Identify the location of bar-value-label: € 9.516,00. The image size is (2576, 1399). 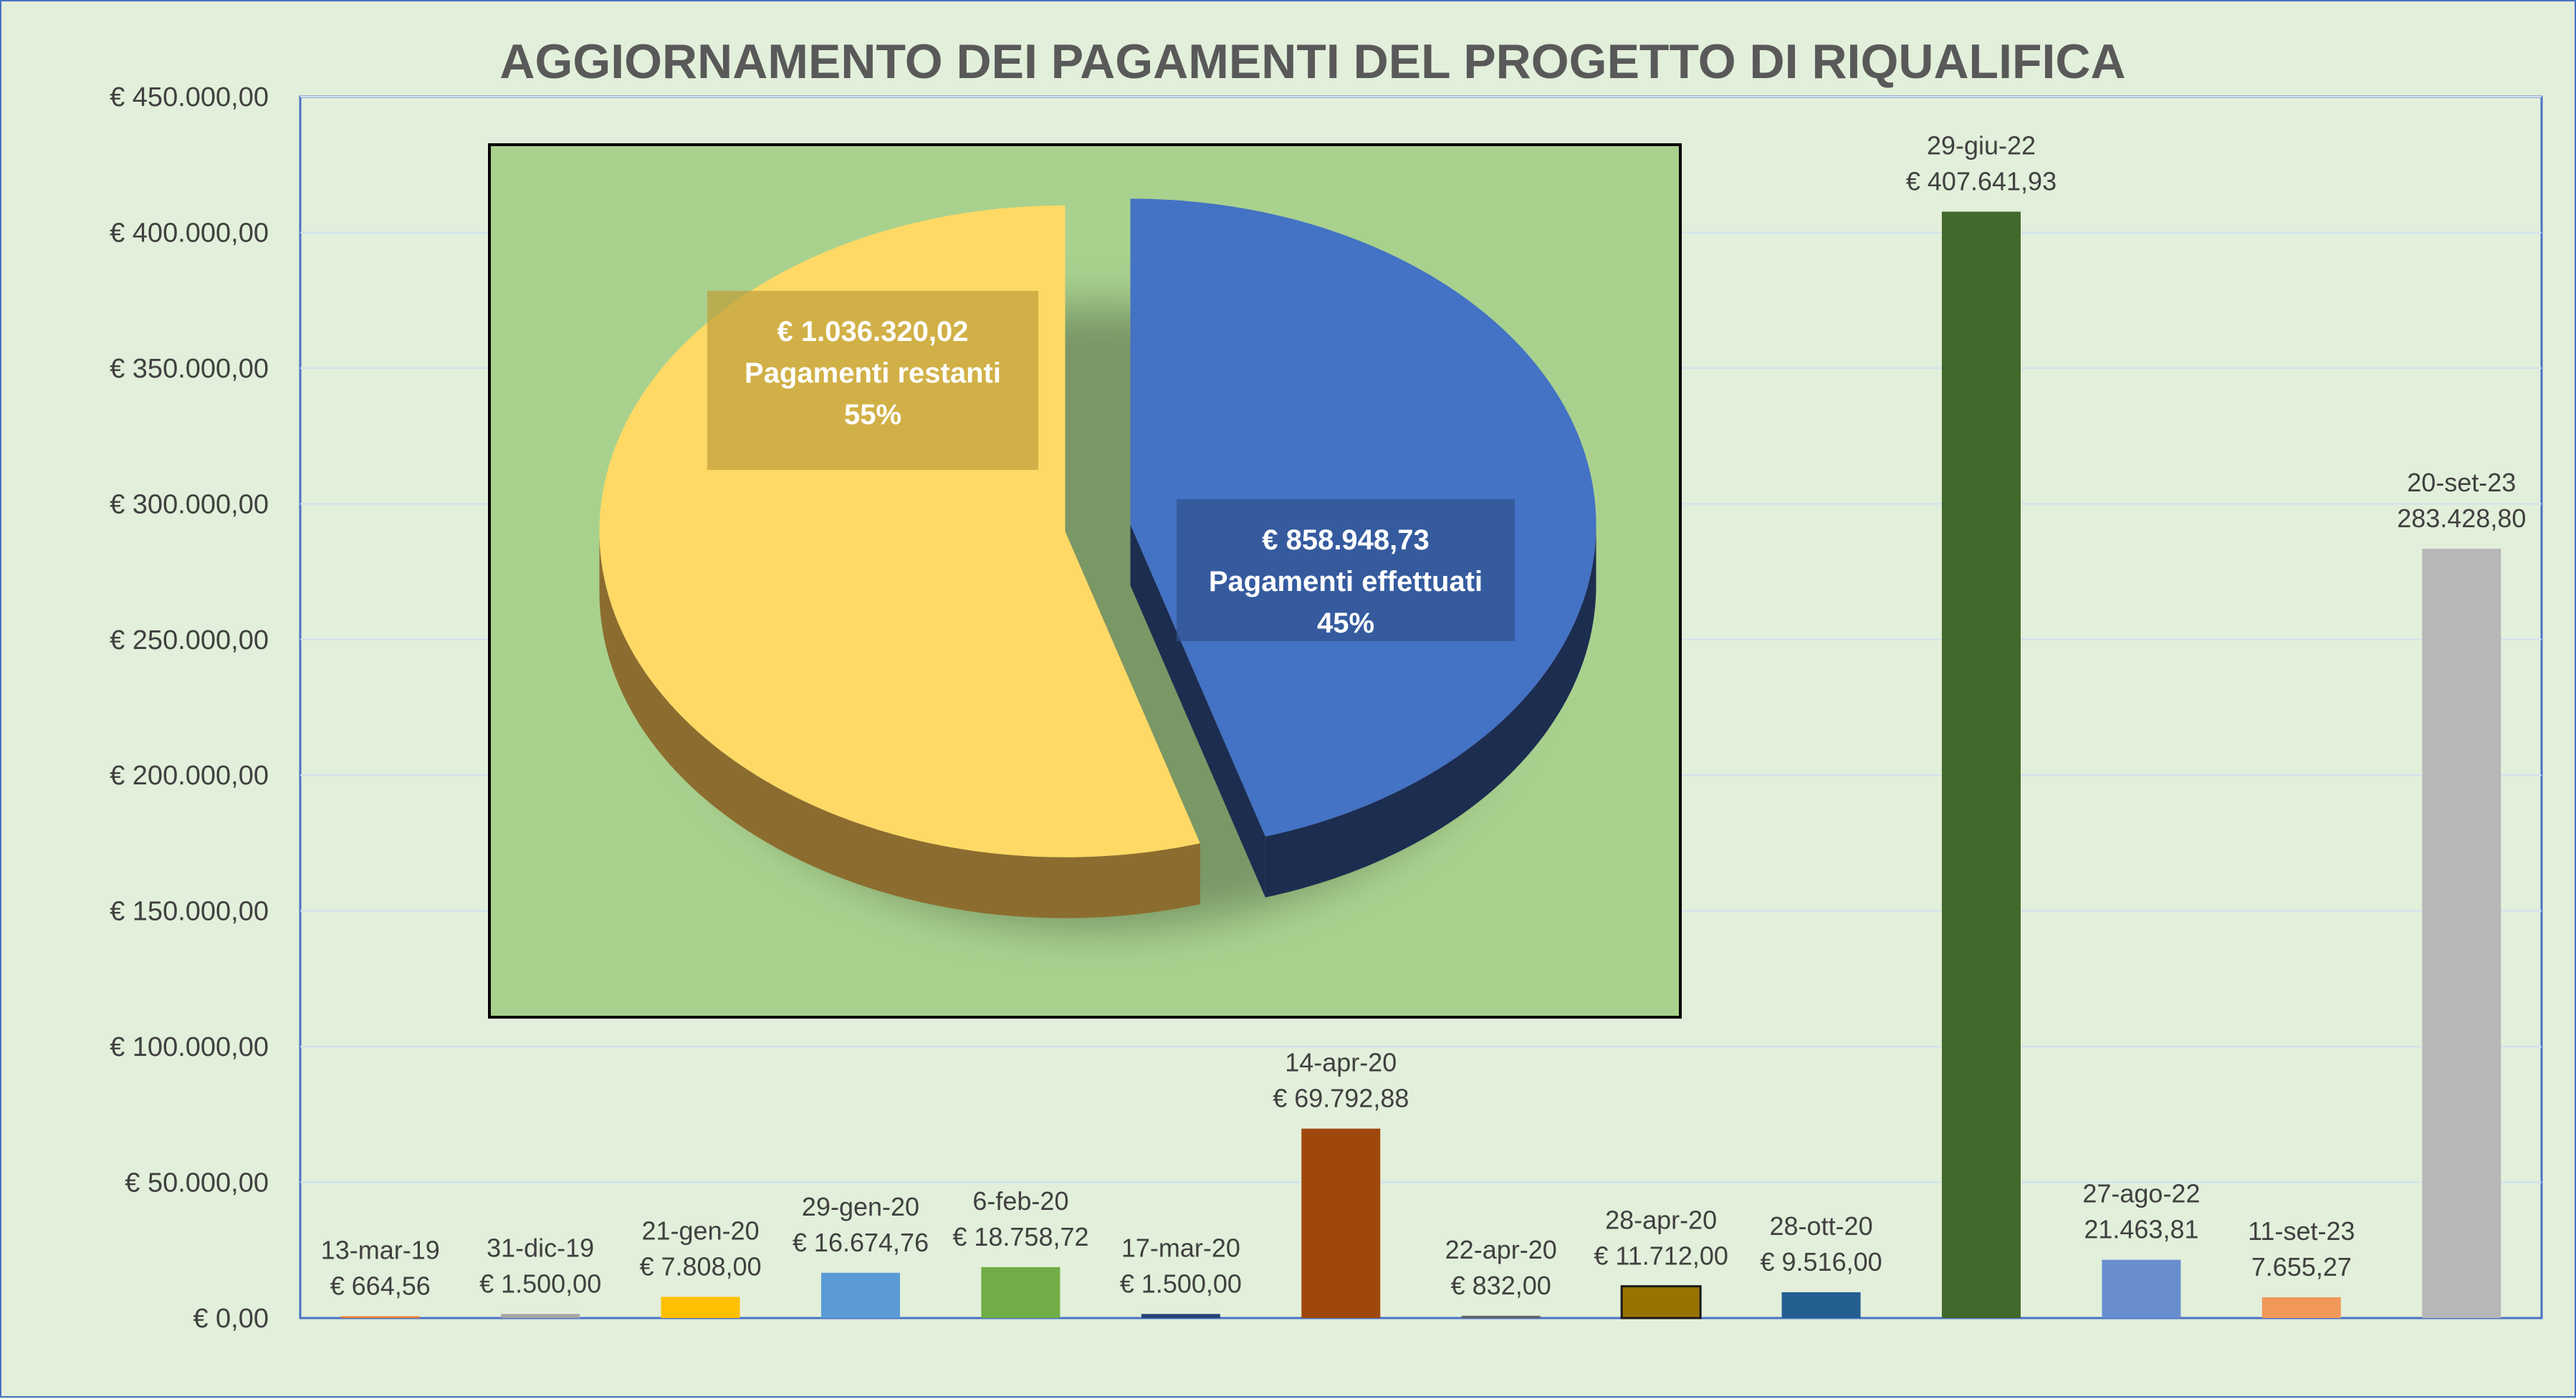
(1821, 1262).